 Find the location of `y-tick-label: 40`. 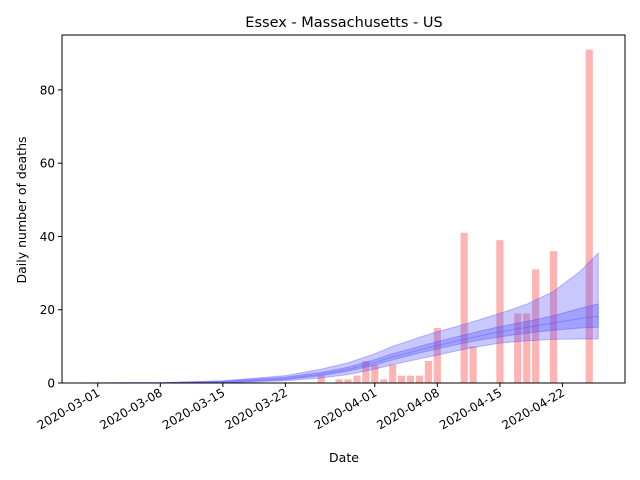

y-tick-label: 40 is located at coordinates (47, 237).